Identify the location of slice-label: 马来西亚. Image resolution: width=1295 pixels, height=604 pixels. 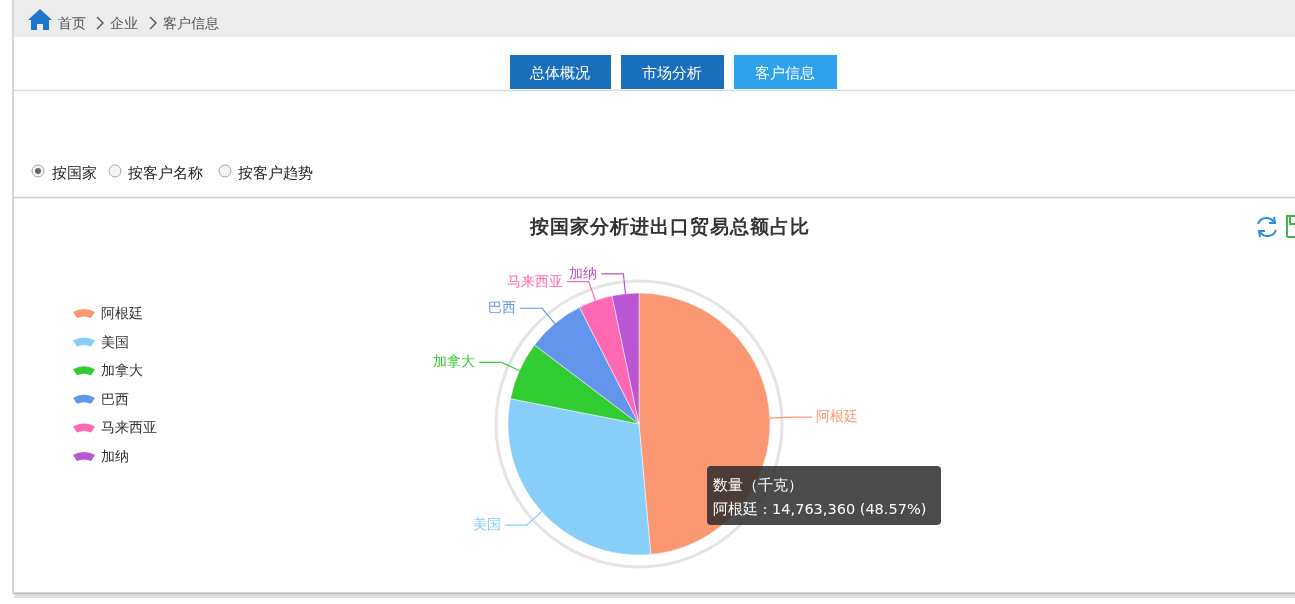
(534, 280).